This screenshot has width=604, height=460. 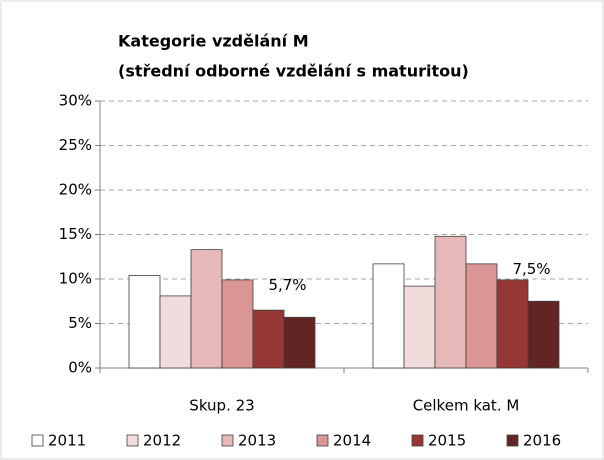 What do you see at coordinates (466, 406) in the screenshot?
I see `x-tick-label: Celkem kat. M` at bounding box center [466, 406].